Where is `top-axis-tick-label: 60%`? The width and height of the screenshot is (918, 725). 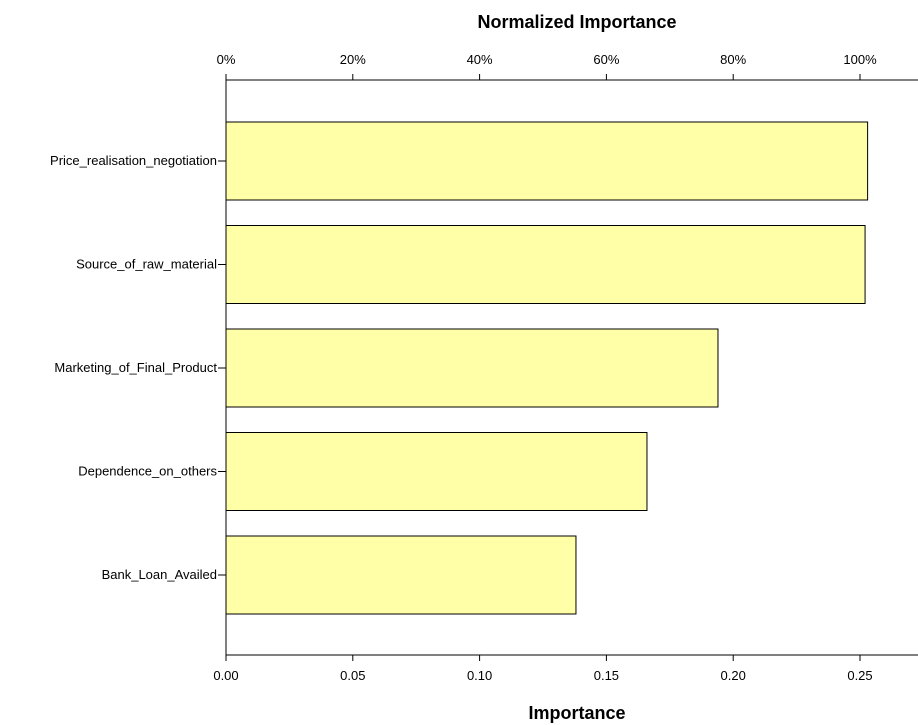
top-axis-tick-label: 60% is located at coordinates (606, 59).